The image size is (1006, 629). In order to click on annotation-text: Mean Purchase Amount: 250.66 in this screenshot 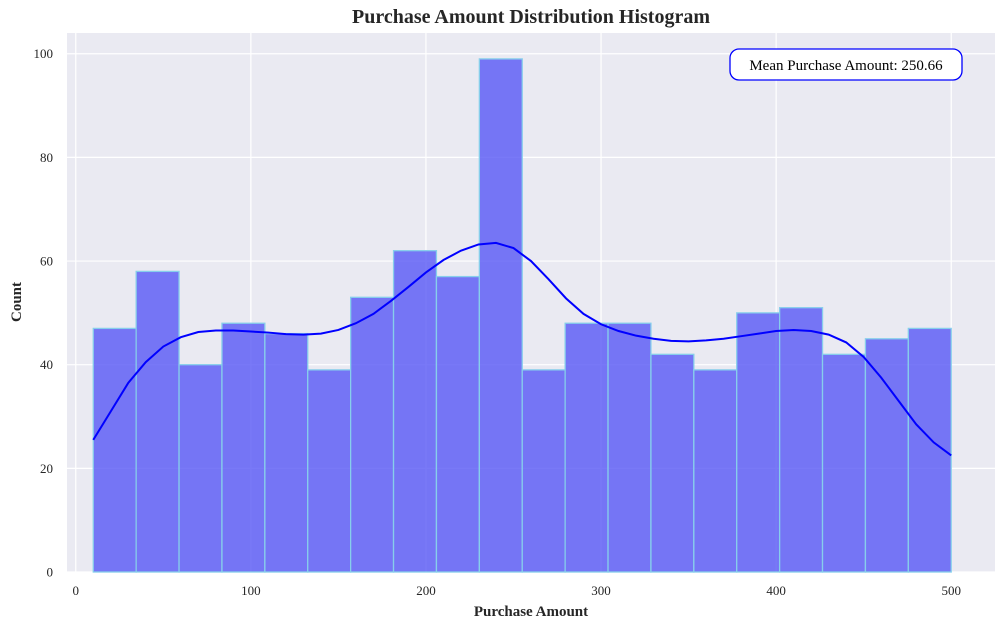, I will do `click(846, 66)`.